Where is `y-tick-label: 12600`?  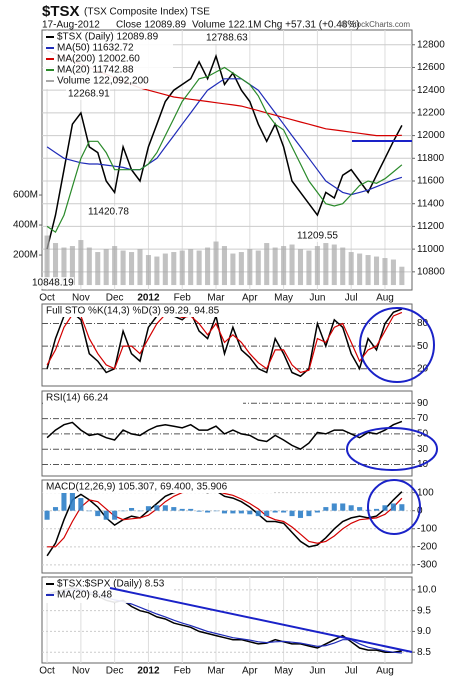 y-tick-label: 12600 is located at coordinates (431, 67).